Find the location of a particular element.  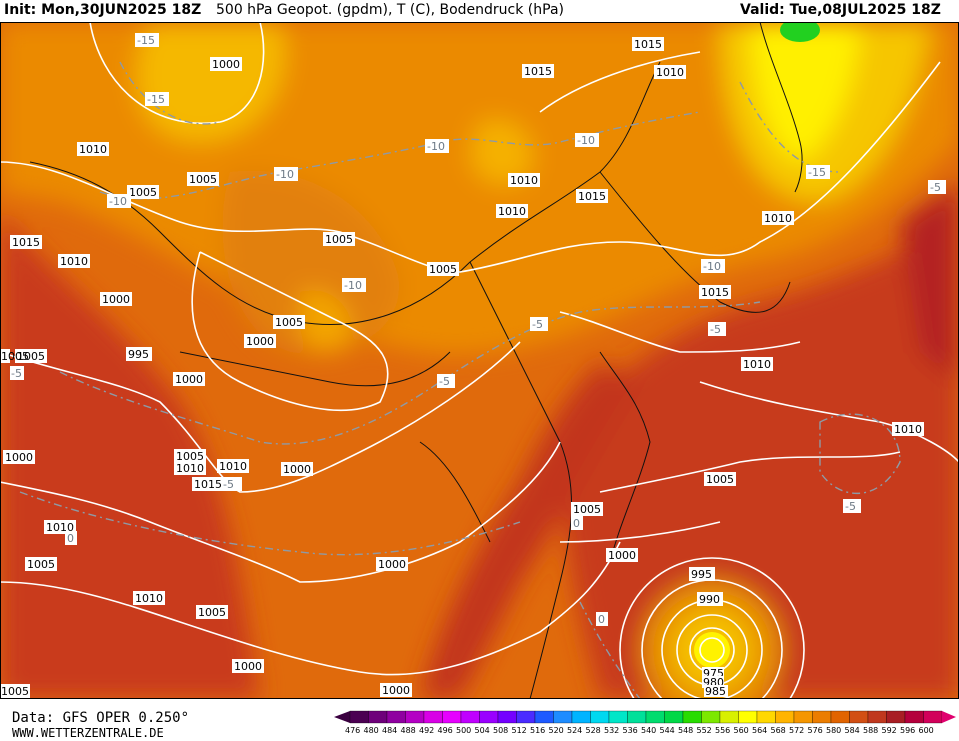

isobar-label: 995 is located at coordinates (702, 574).